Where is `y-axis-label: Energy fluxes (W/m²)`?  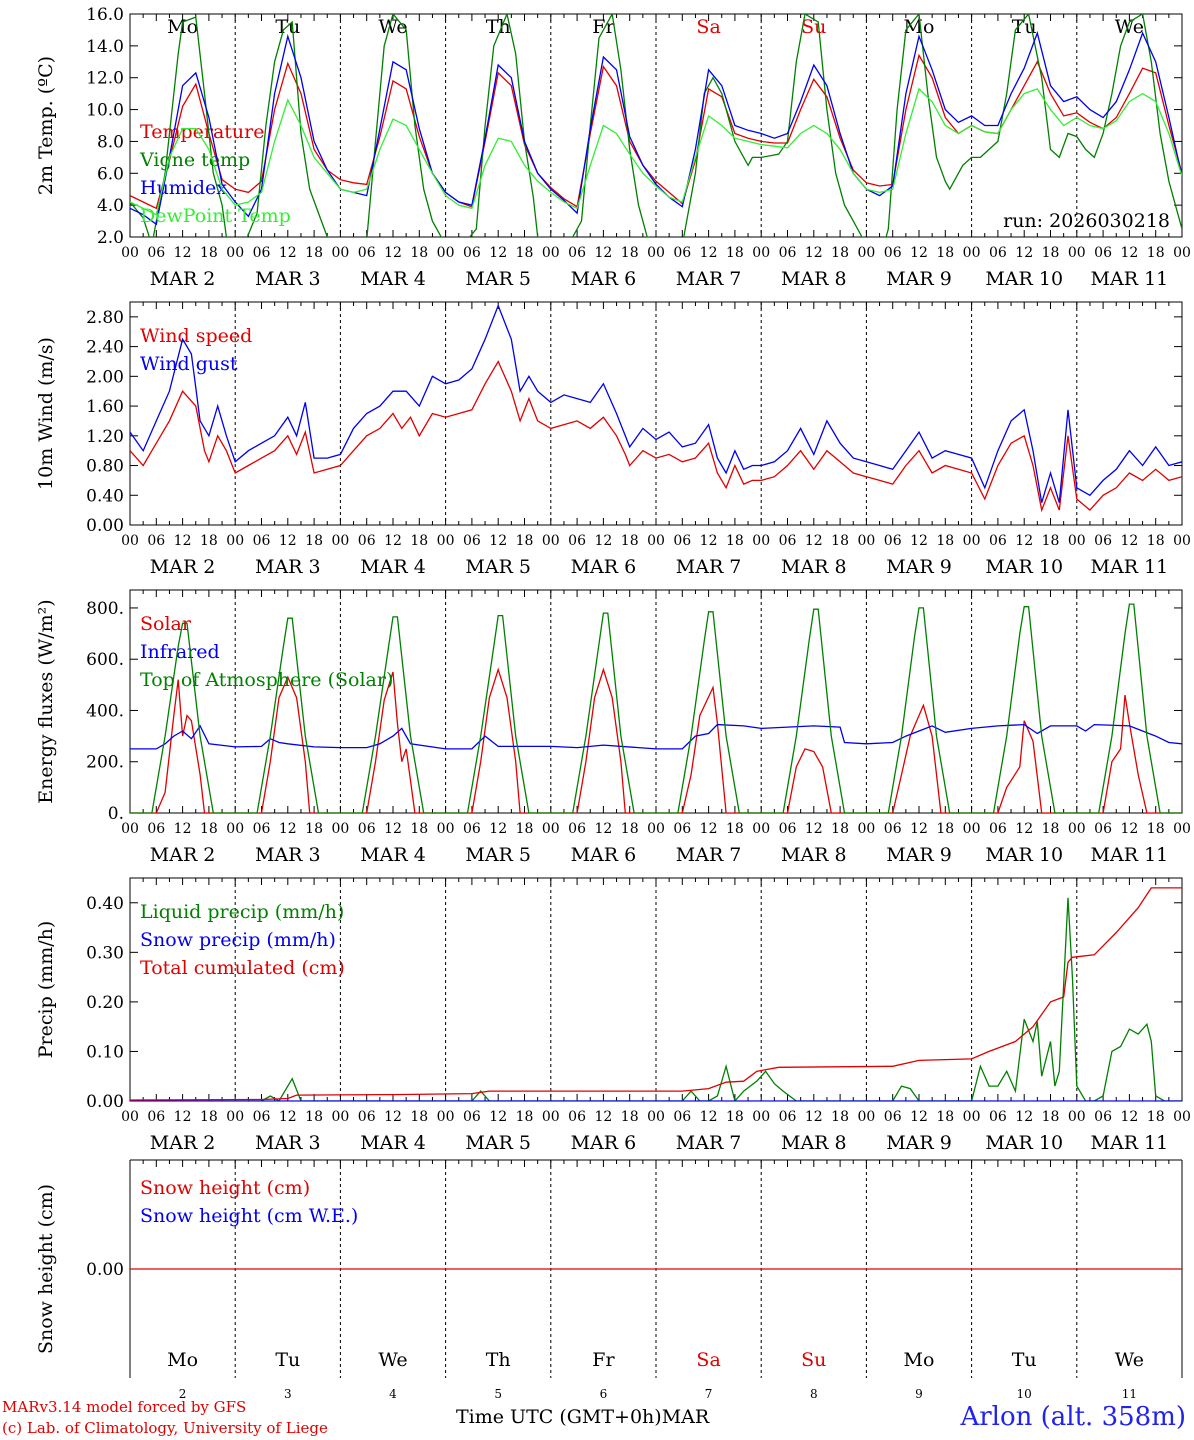 y-axis-label: Energy fluxes (W/m²) is located at coordinates (46, 701).